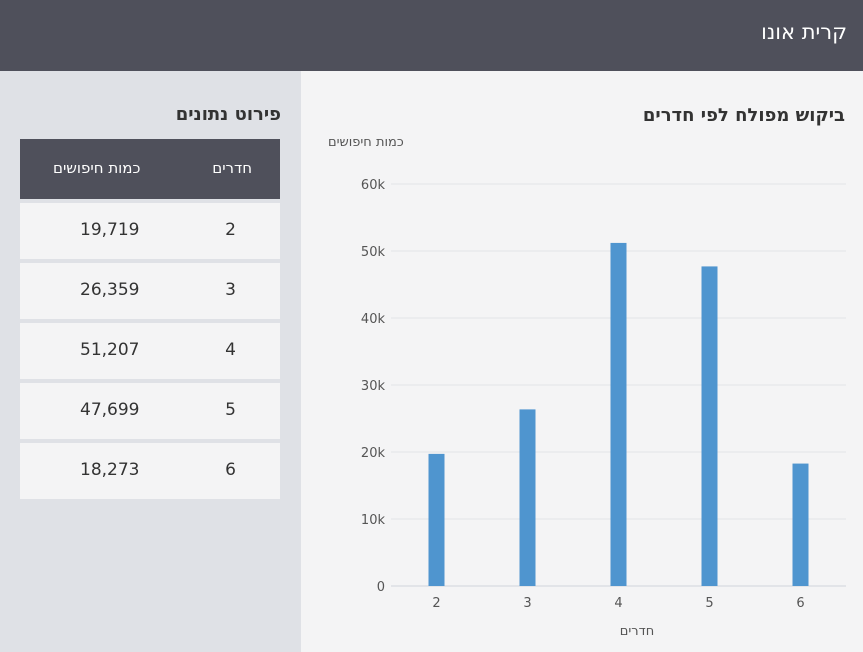 This screenshot has height=652, width=863. Describe the element at coordinates (230, 230) in the screenshot. I see `cell-rooms: 2` at that location.